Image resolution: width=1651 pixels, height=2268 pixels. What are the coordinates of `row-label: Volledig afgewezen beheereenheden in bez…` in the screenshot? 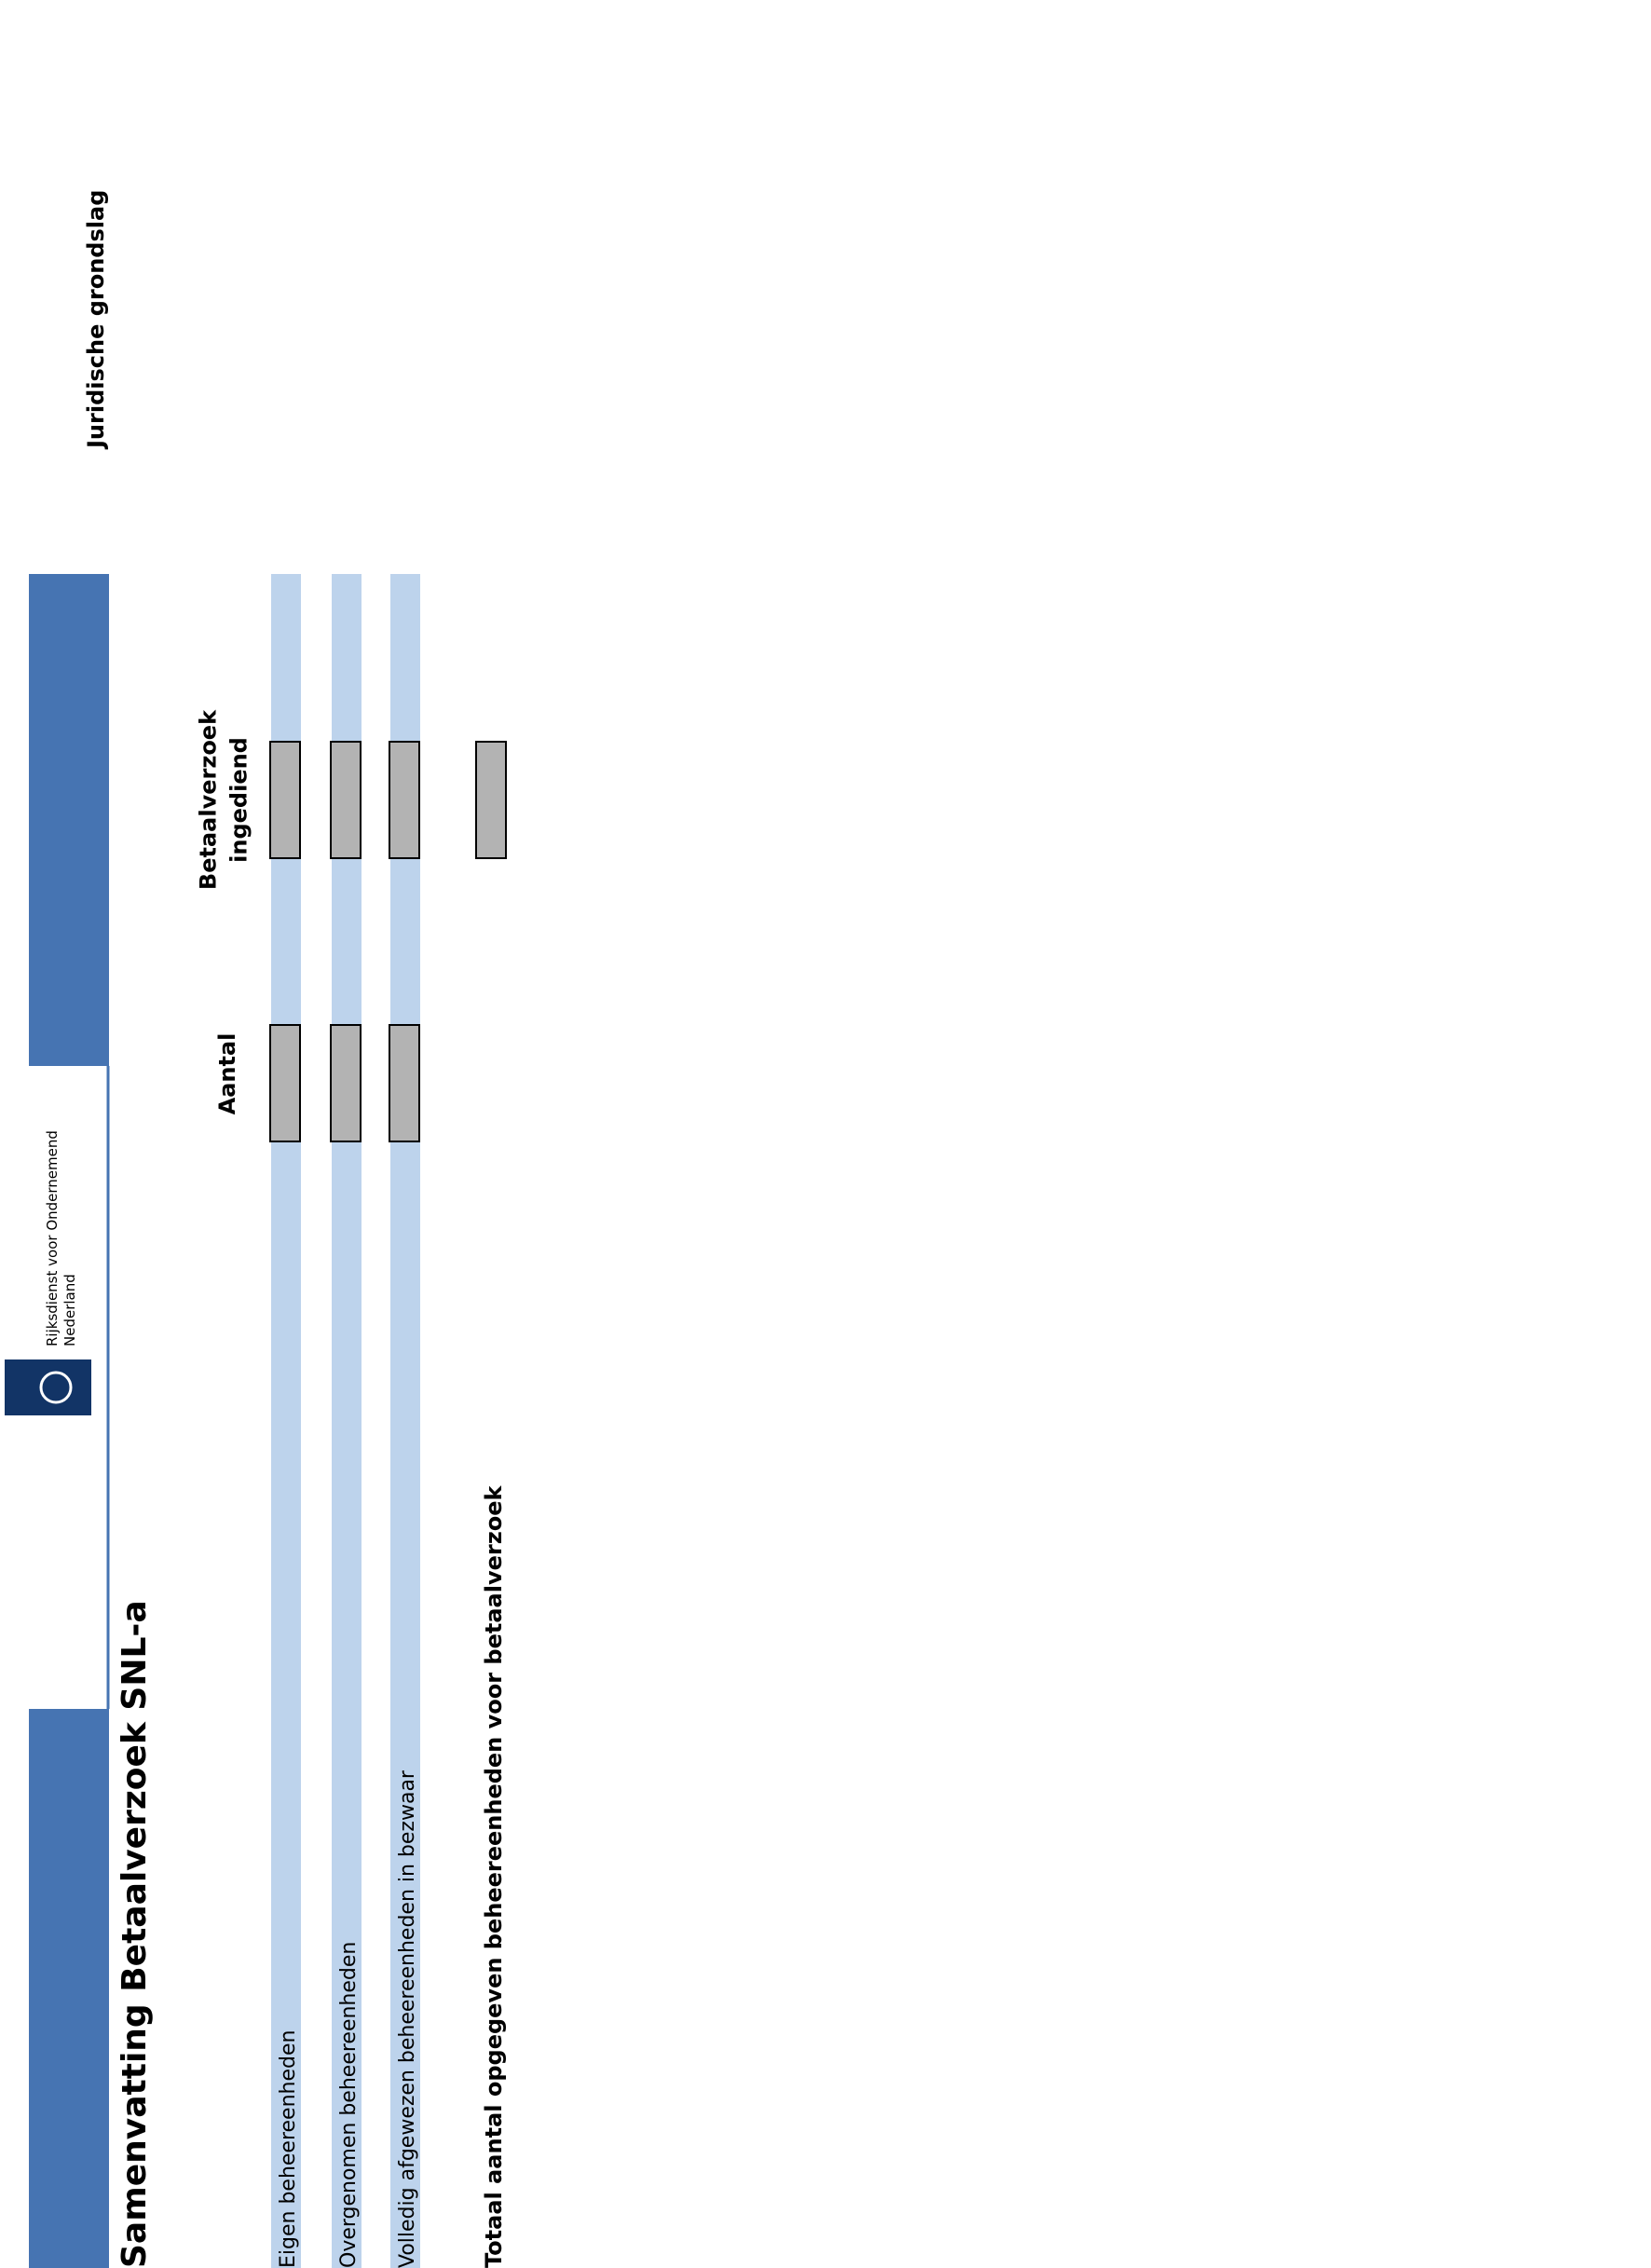 It's located at (407, 2018).